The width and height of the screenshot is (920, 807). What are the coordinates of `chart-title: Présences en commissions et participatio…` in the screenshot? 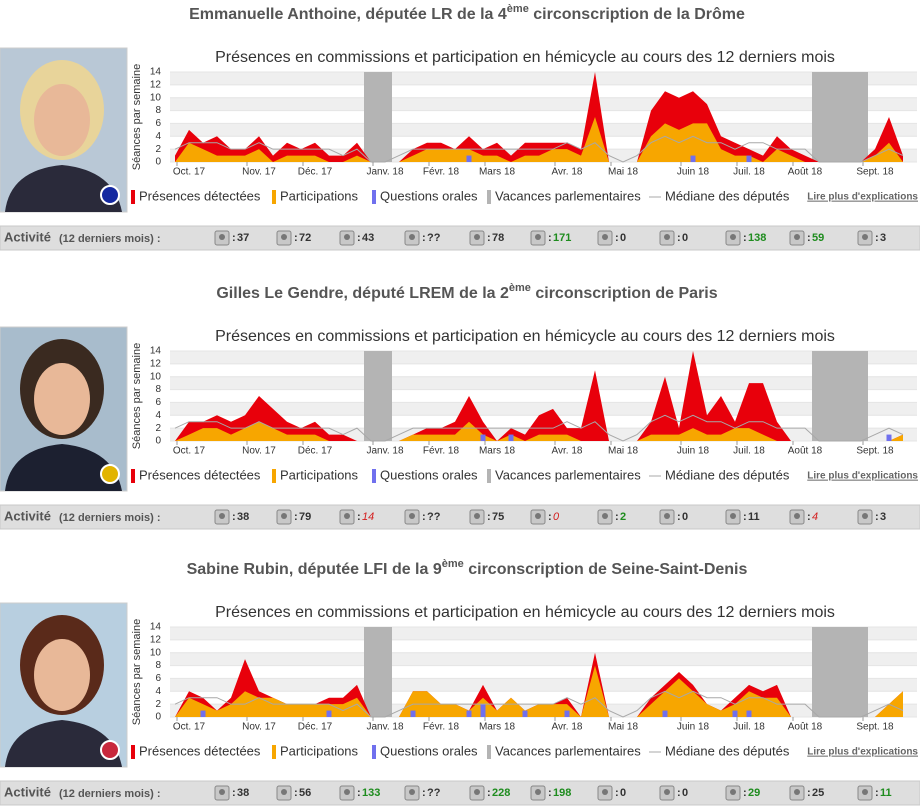 It's located at (525, 336).